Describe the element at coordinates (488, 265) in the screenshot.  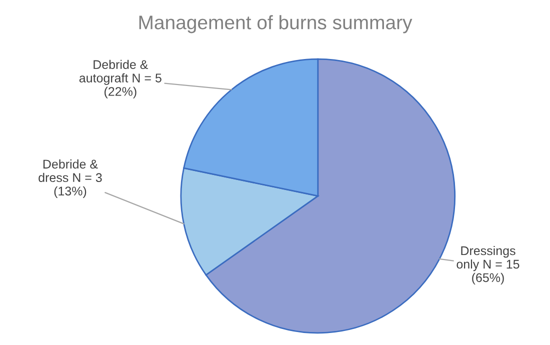
I see `slice-label: Dressings only N = 15 (65%)` at that location.